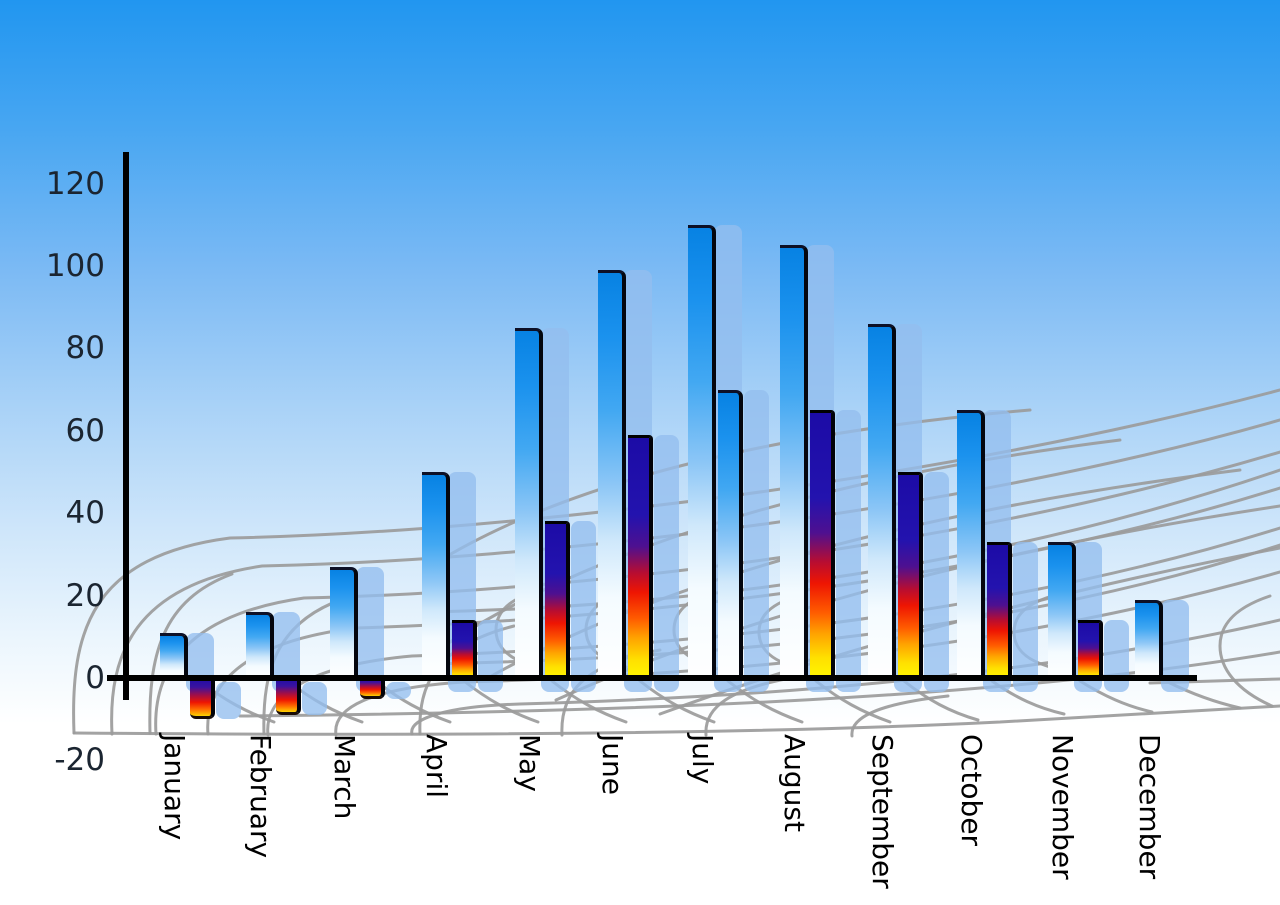  What do you see at coordinates (936, 582) in the screenshot?
I see `bar-september-secondary-shadow` at bounding box center [936, 582].